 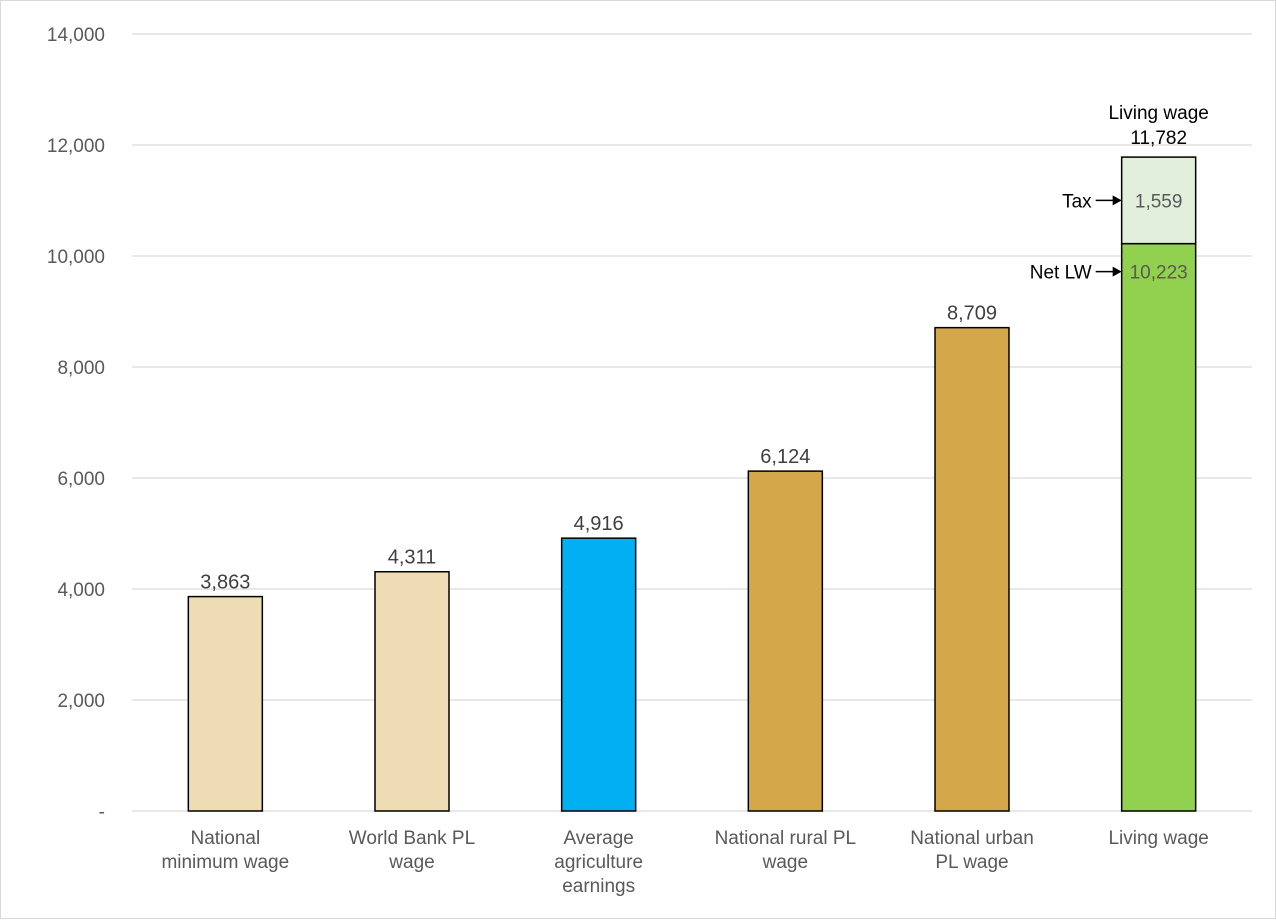 What do you see at coordinates (786, 850) in the screenshot?
I see `x-category-label: National rural PL wage` at bounding box center [786, 850].